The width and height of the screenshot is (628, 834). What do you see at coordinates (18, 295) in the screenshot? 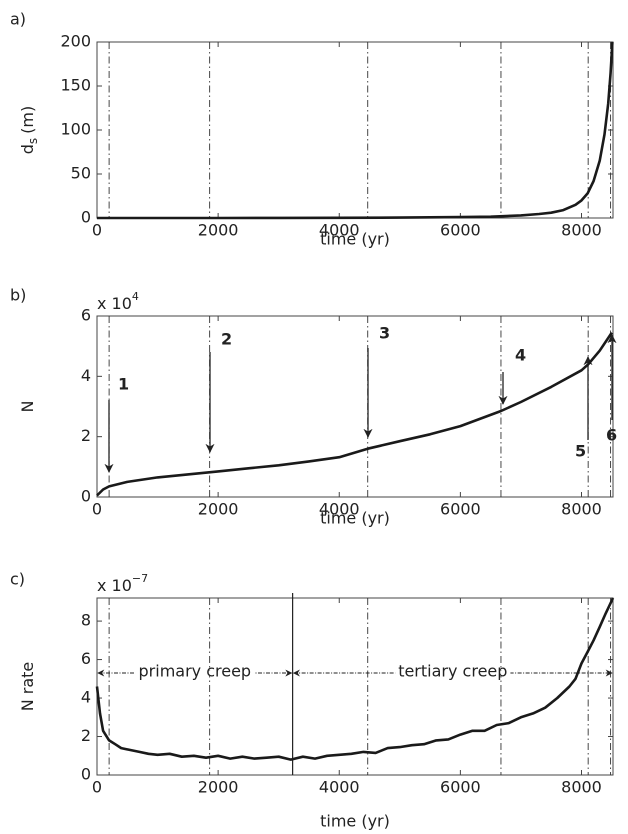
I see `panel-label: b)` at bounding box center [18, 295].